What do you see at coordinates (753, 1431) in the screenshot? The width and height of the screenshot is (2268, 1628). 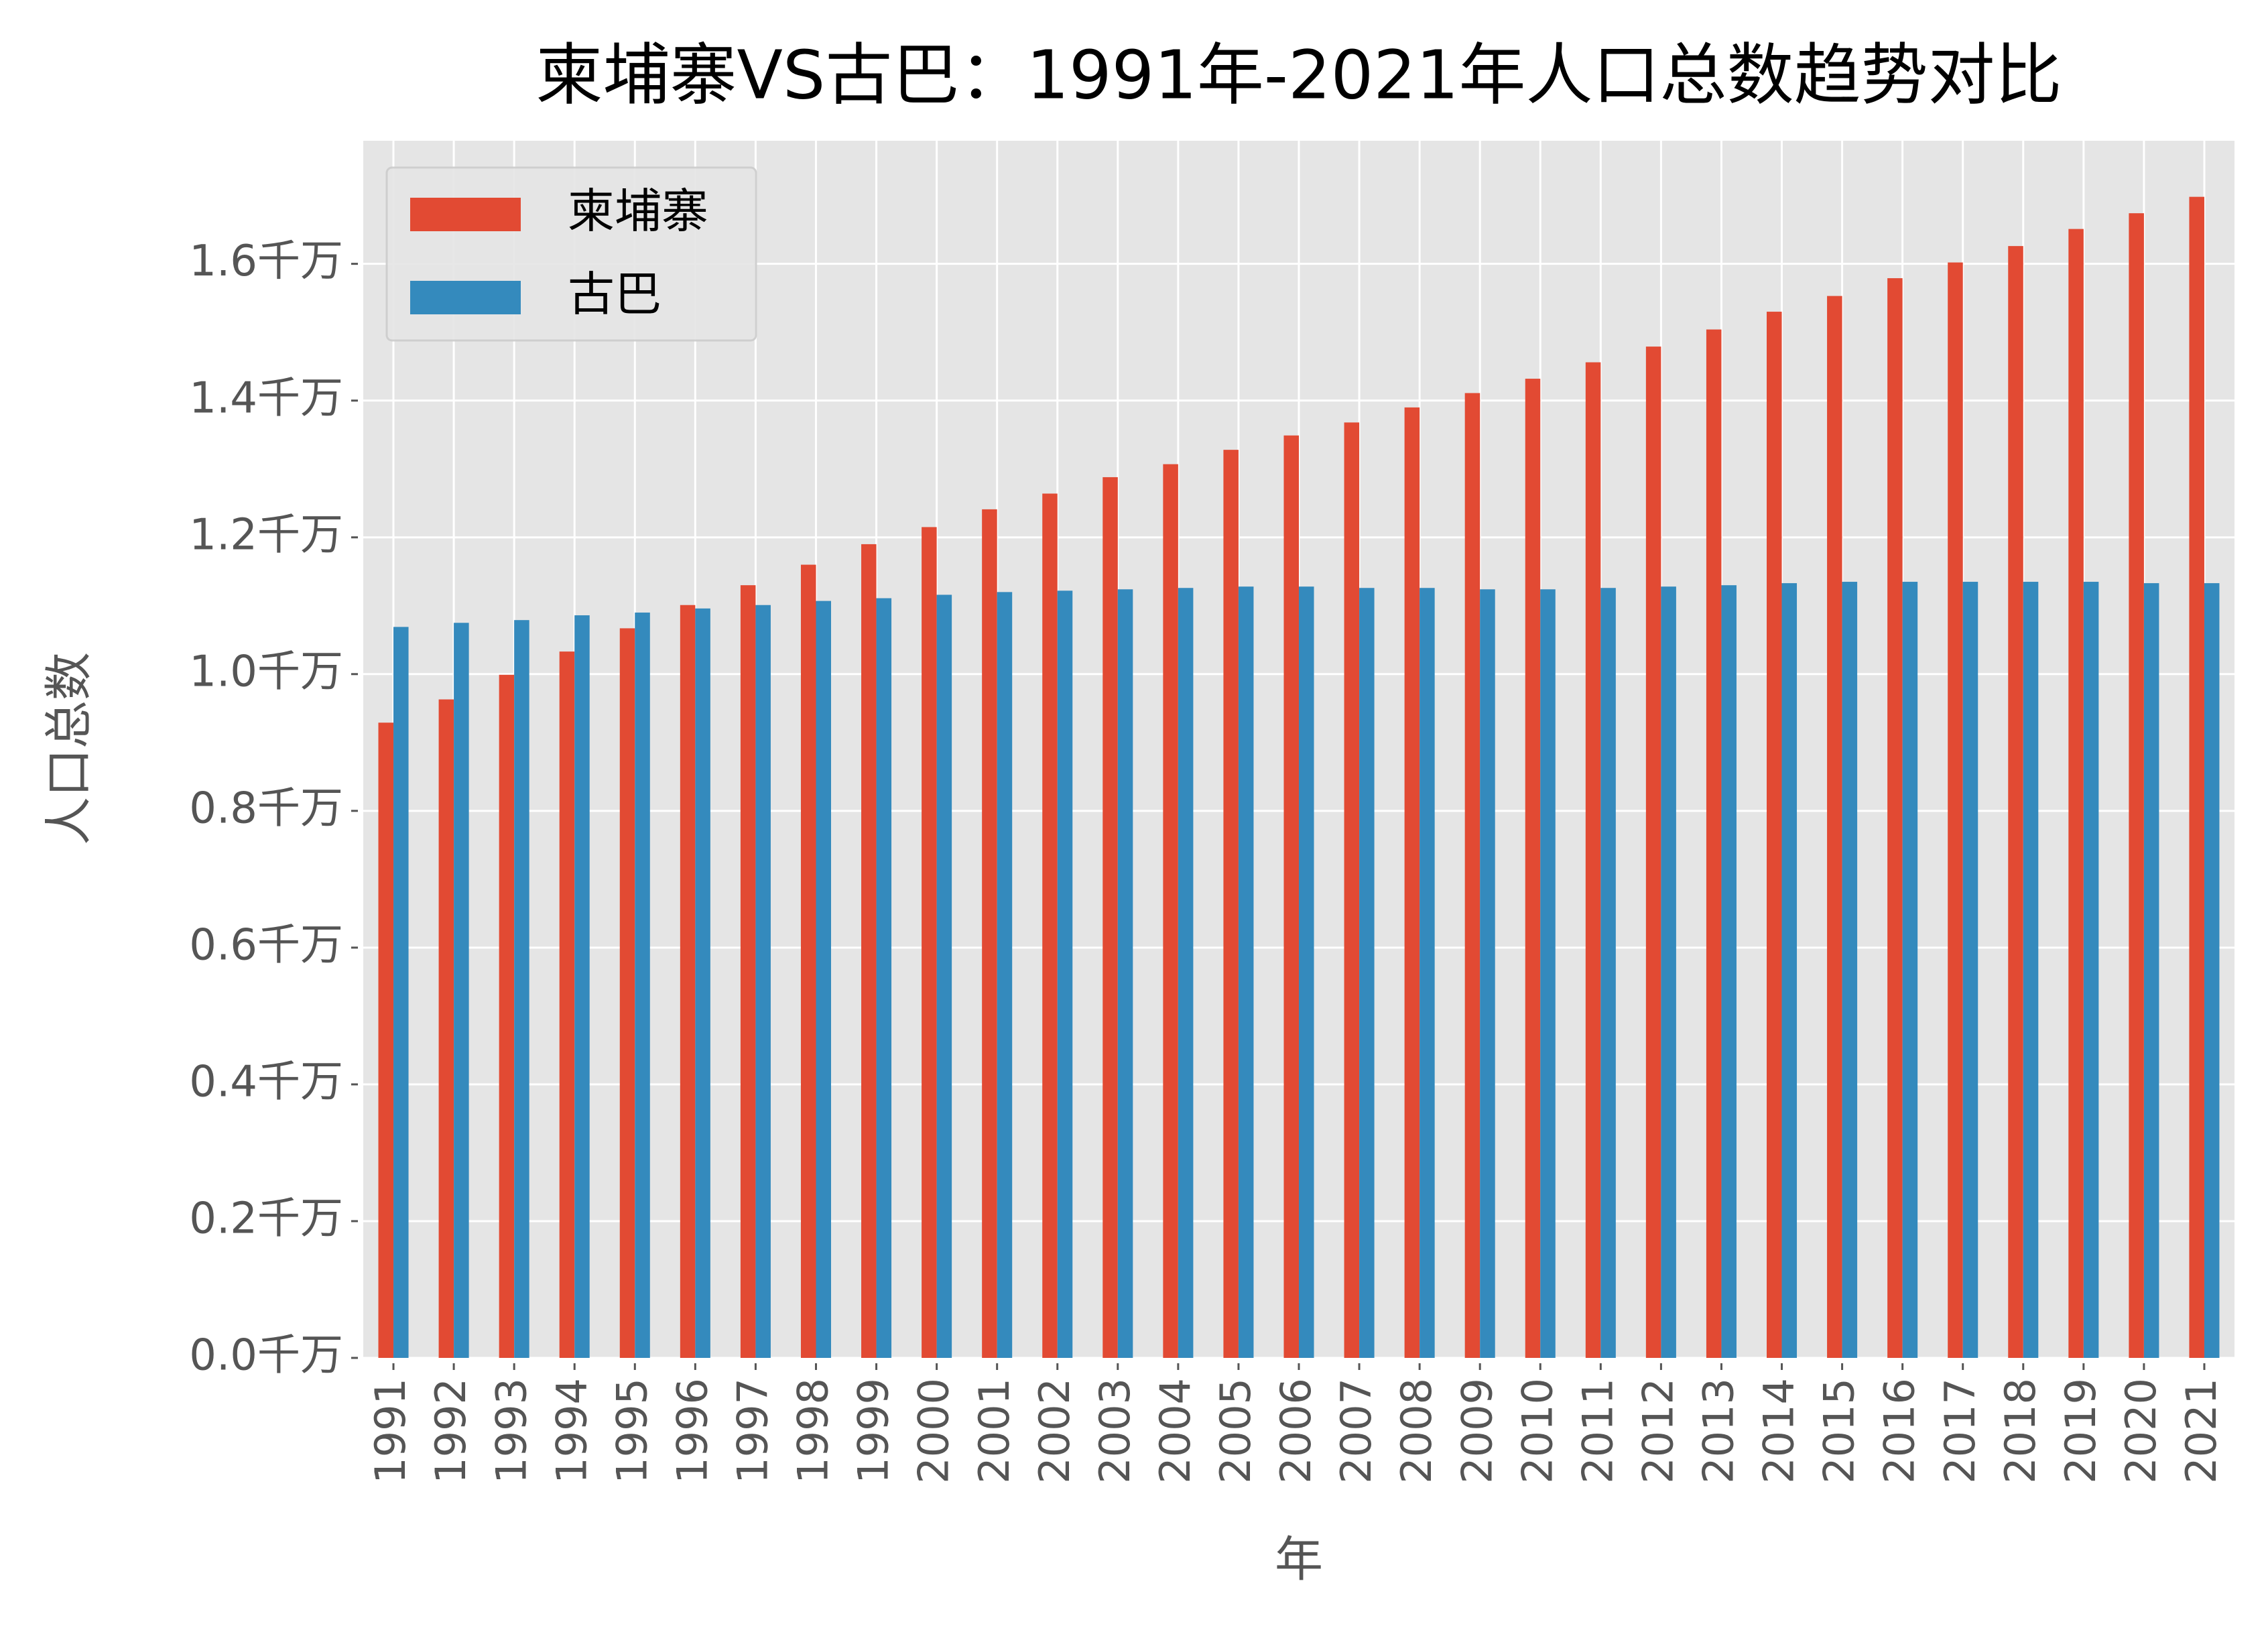 I see `x-tick-label: 1997` at bounding box center [753, 1431].